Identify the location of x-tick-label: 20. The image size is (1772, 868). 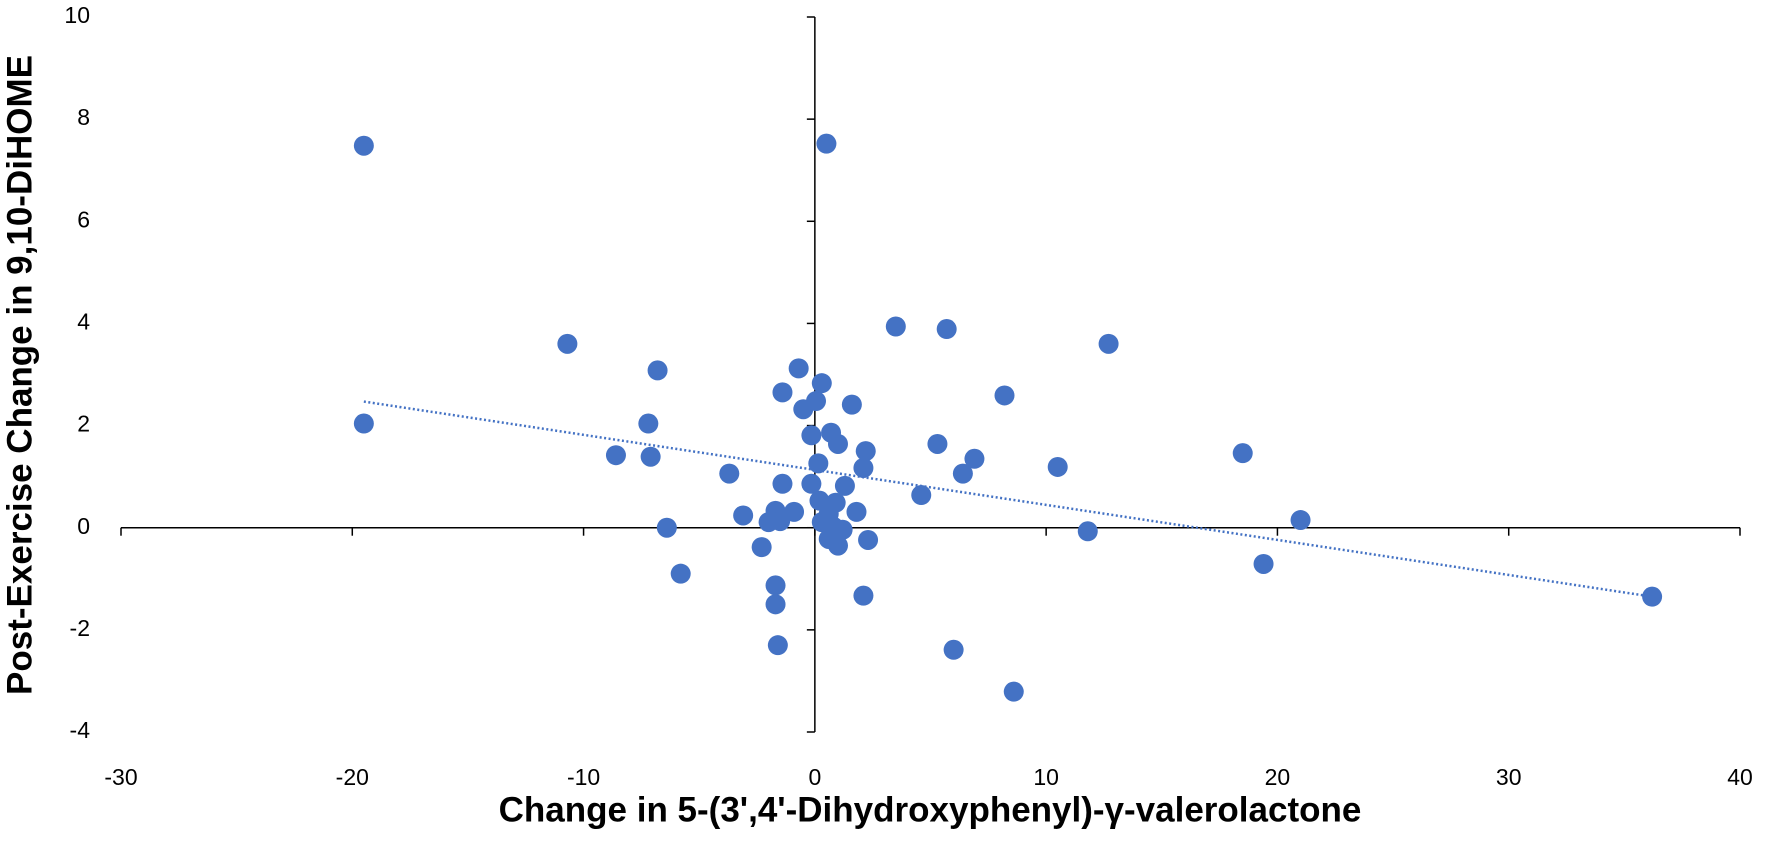
(1278, 777).